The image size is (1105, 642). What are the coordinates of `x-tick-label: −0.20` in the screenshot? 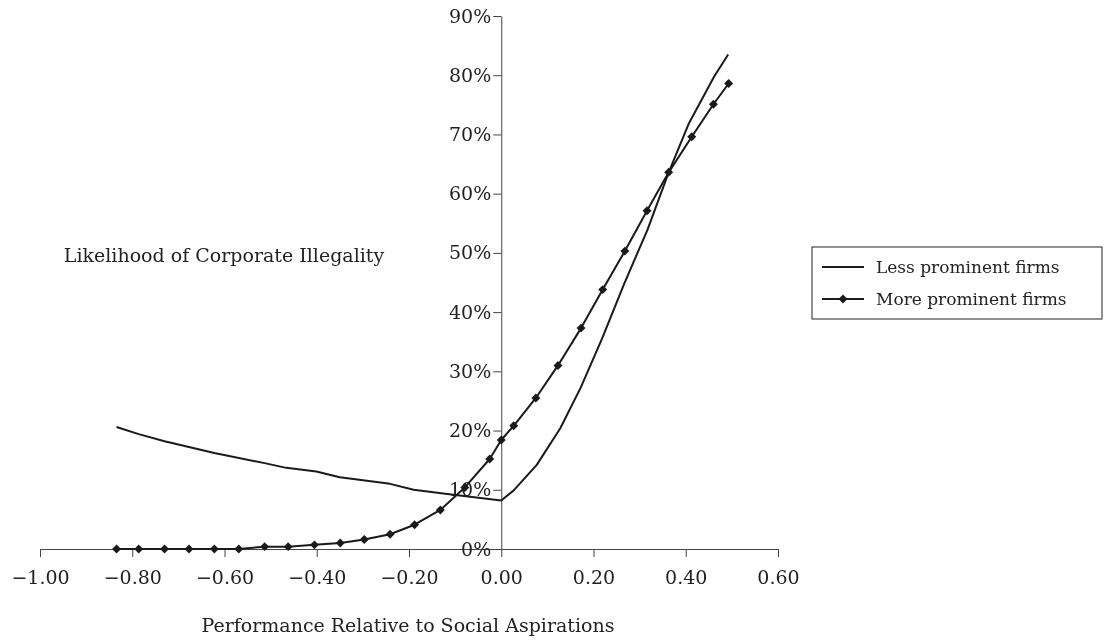 It's located at (409, 577).